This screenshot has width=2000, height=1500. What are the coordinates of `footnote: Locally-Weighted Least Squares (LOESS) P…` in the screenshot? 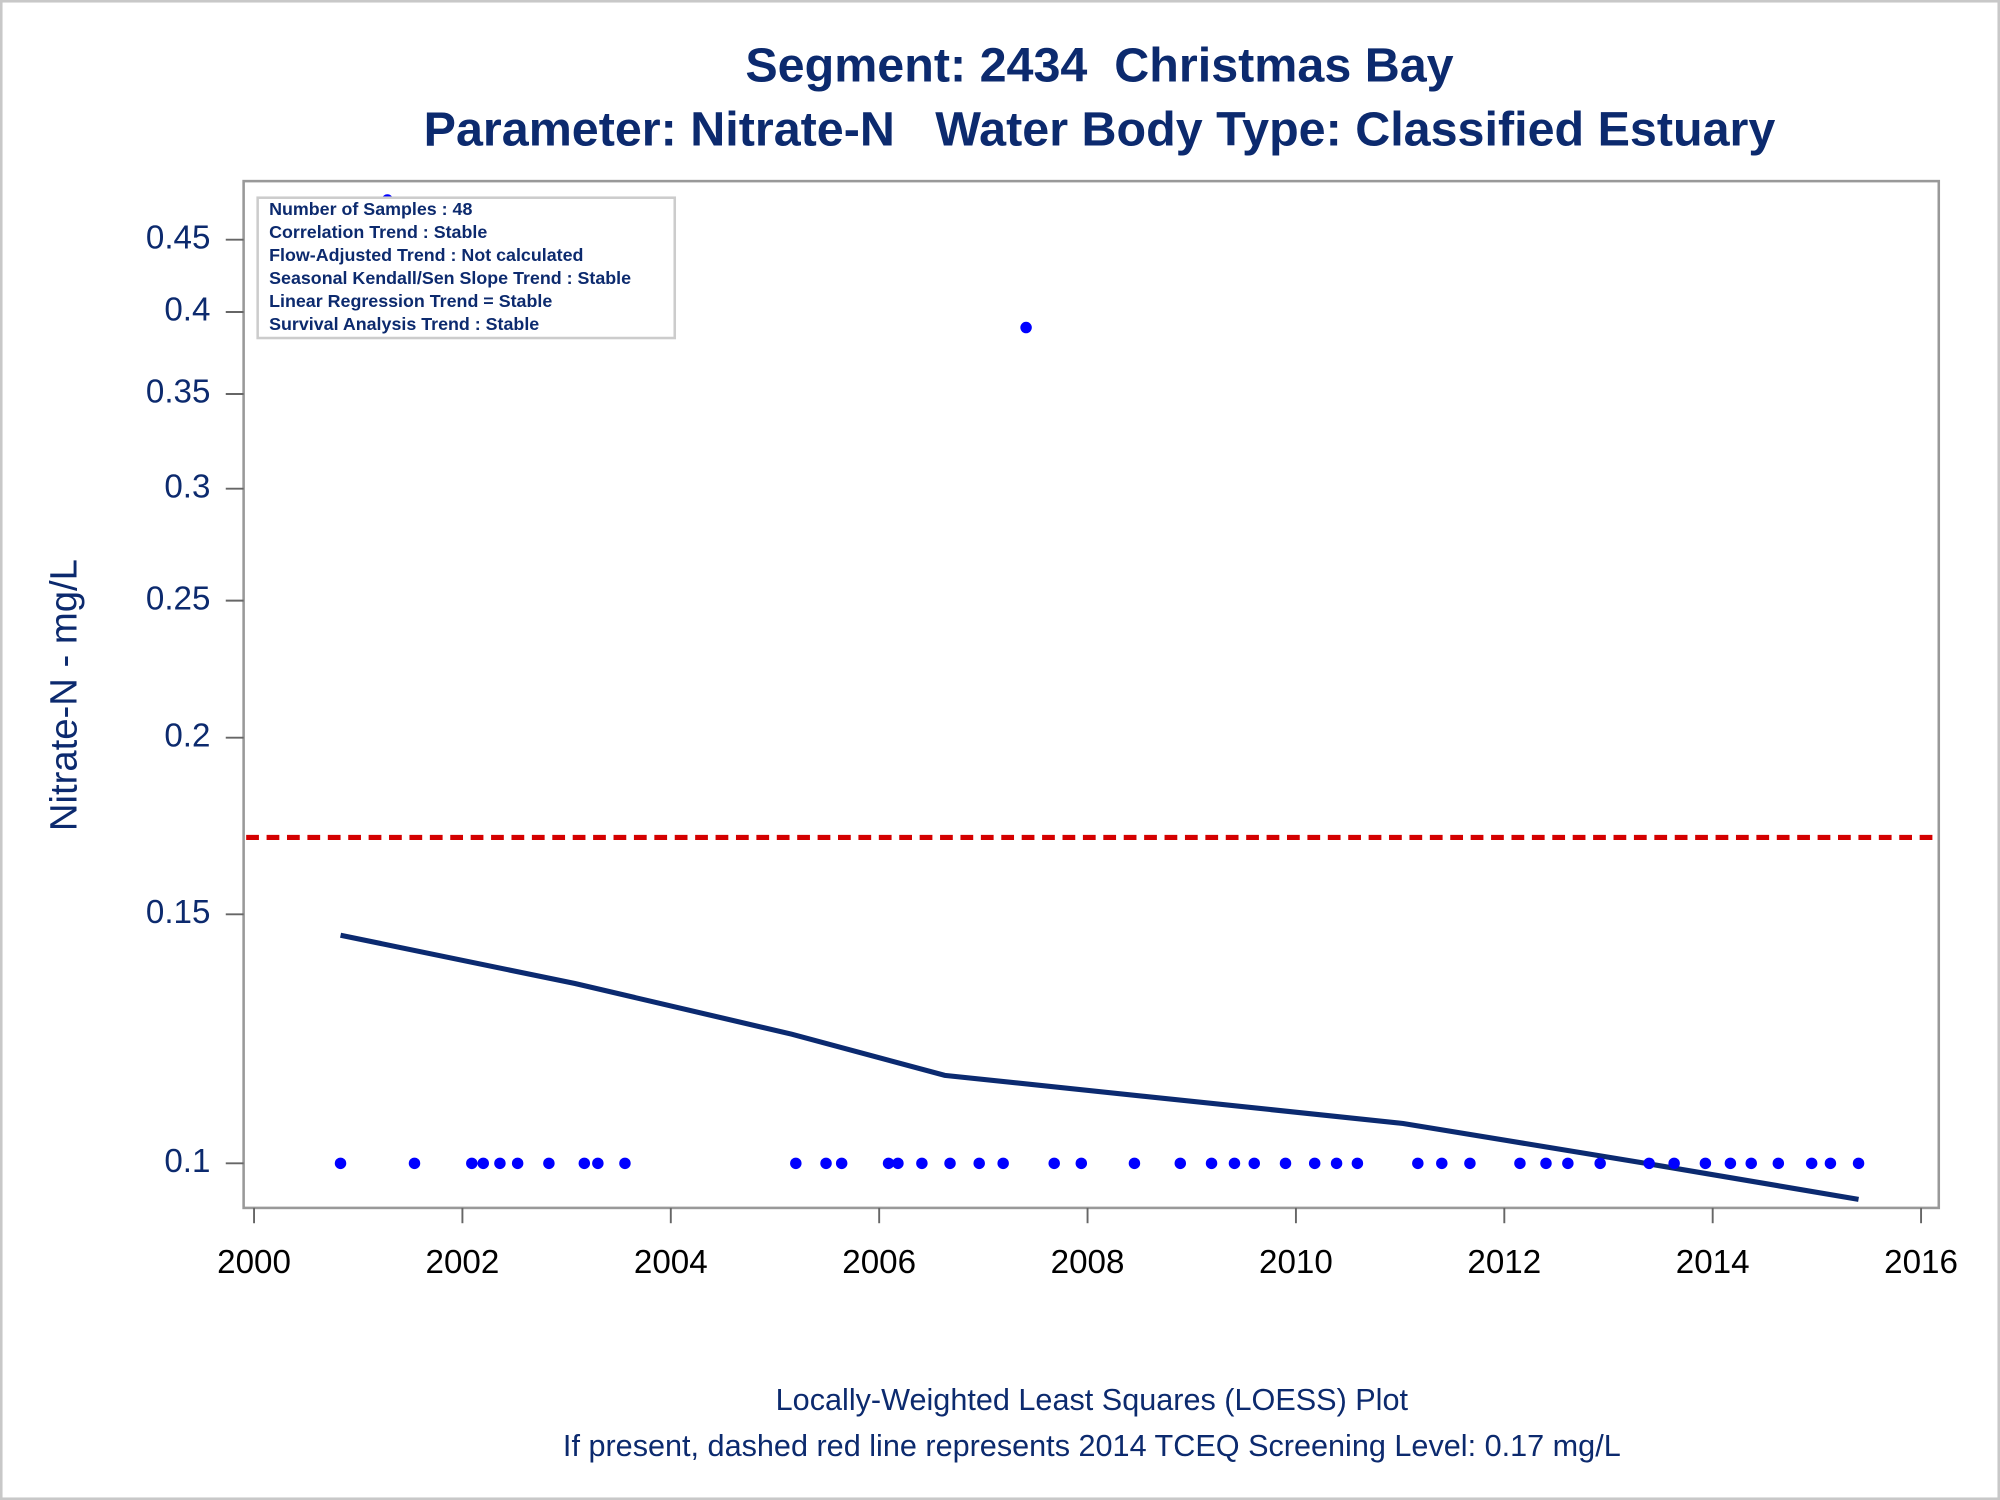 It's located at (1092, 1400).